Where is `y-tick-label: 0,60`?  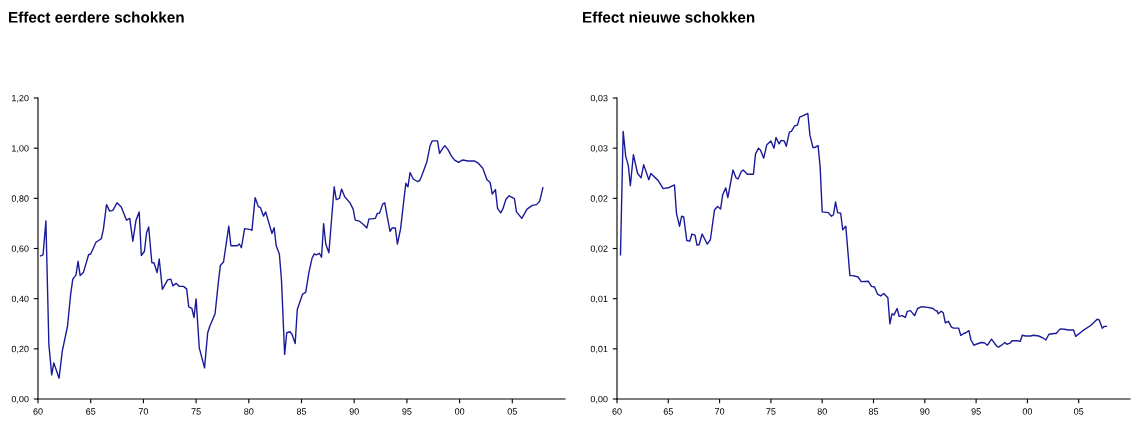 y-tick-label: 0,60 is located at coordinates (20, 249).